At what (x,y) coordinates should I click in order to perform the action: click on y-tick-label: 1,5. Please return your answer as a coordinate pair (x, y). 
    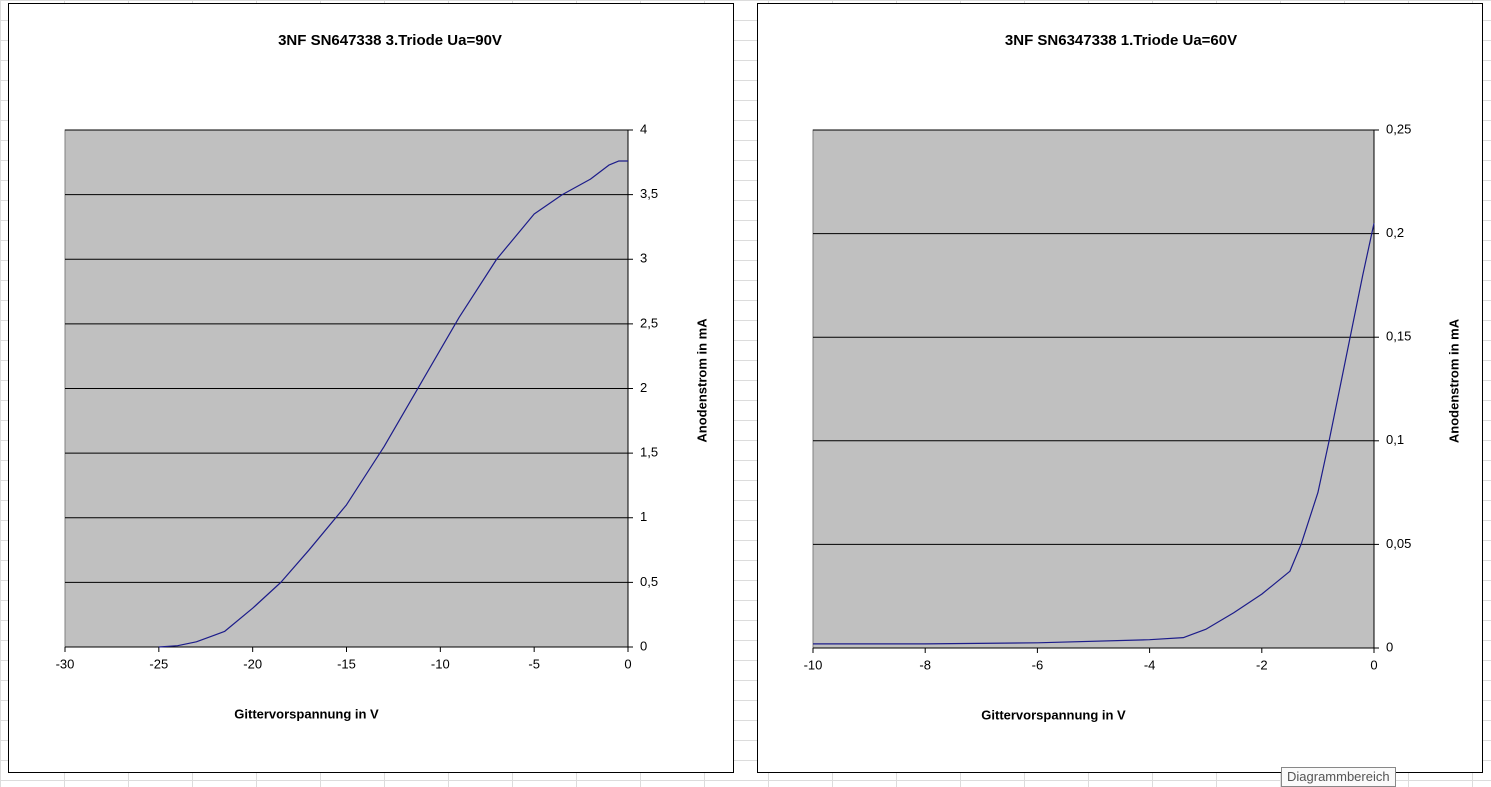
    Looking at the image, I should click on (649, 452).